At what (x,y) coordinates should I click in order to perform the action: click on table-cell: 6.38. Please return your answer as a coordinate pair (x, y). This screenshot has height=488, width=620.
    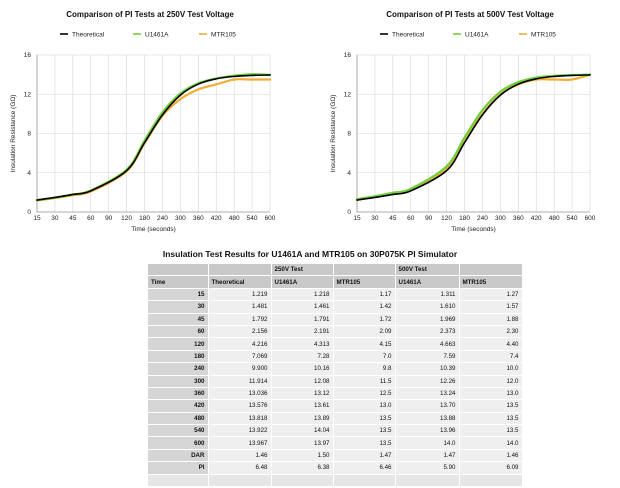
    Looking at the image, I should click on (302, 468).